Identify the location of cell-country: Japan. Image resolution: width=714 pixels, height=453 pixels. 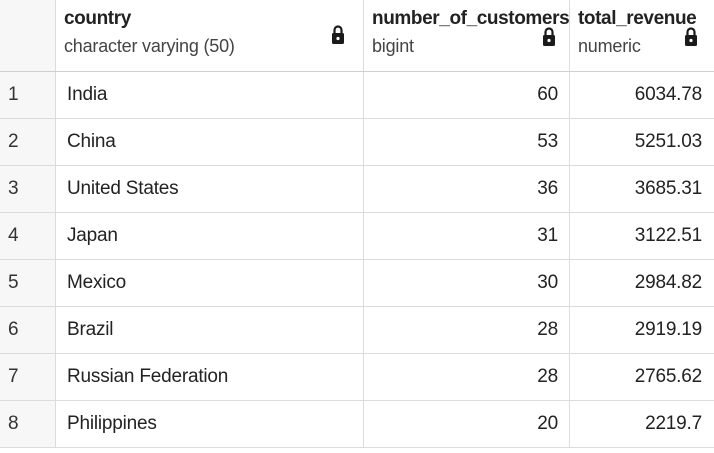
(210, 236).